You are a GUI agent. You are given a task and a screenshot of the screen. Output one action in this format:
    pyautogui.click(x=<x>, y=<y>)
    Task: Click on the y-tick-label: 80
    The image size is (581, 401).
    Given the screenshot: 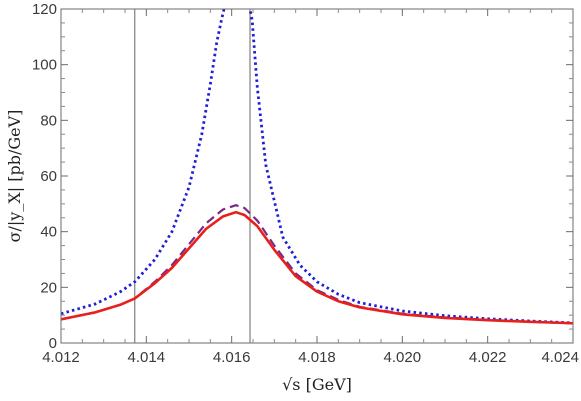 What is the action you would take?
    pyautogui.click(x=48, y=120)
    